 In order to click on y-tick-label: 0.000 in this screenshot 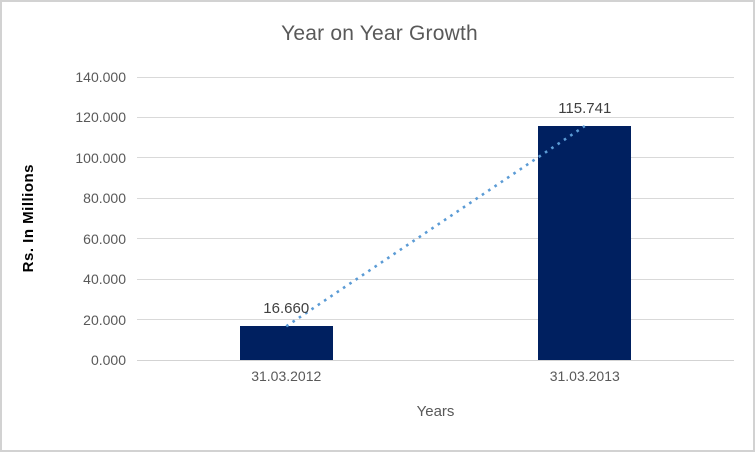, I will do `click(108, 360)`.